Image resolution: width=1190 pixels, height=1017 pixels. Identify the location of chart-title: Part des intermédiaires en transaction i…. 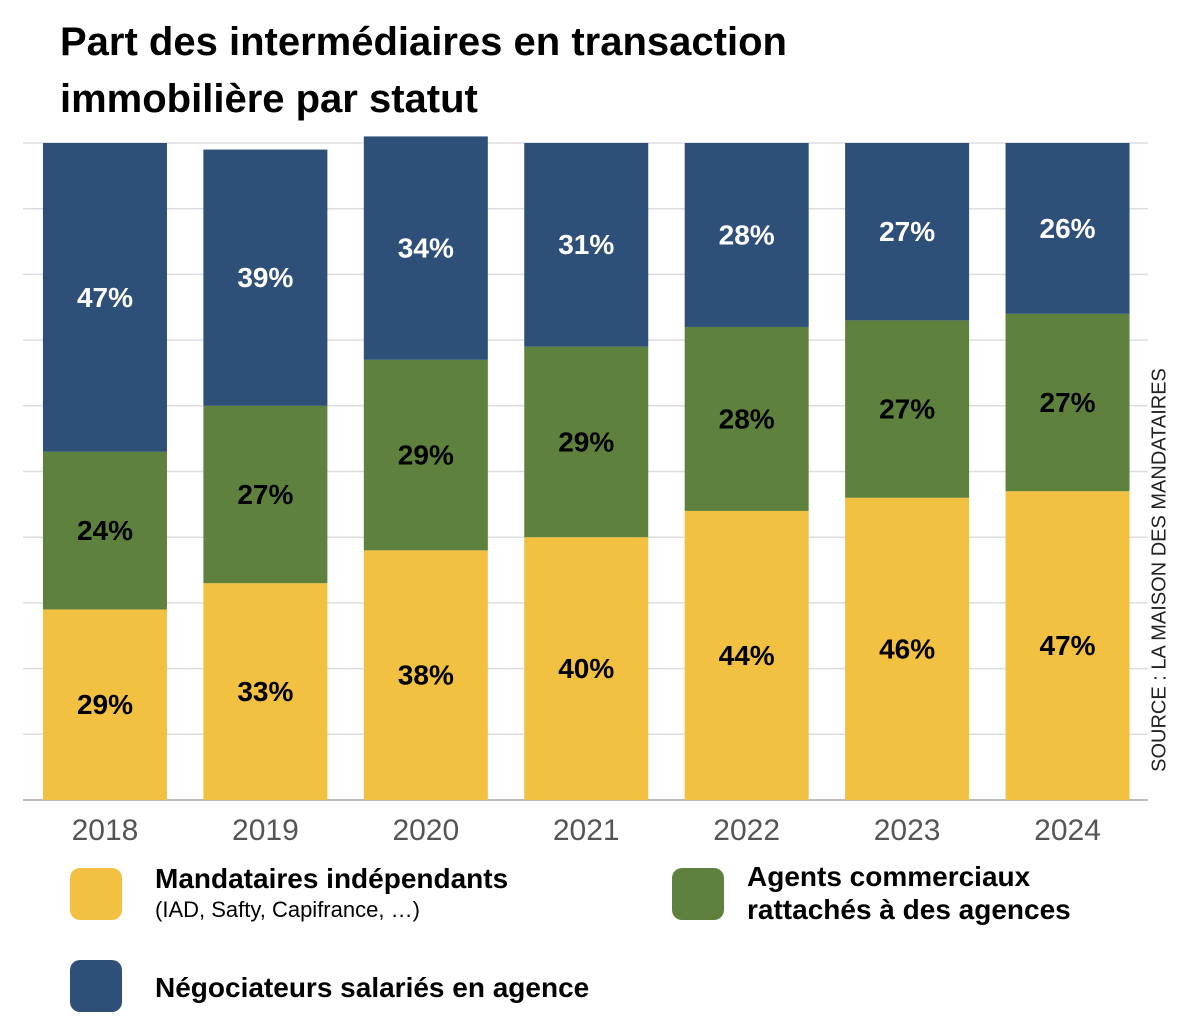
(423, 70).